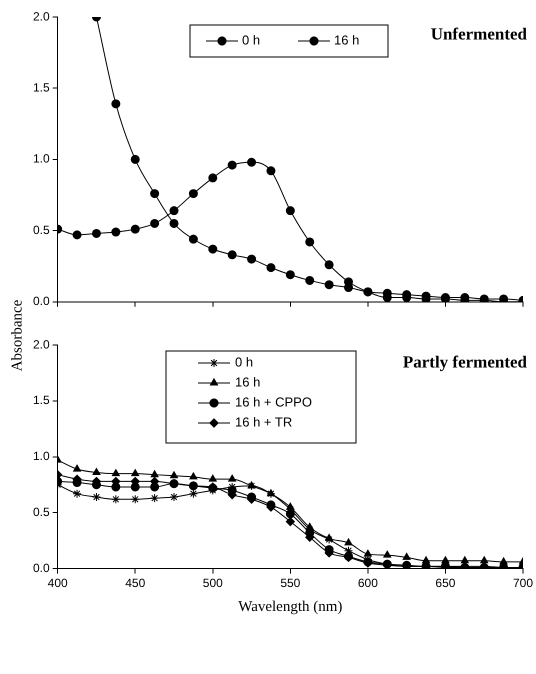  I want to click on x-tick-label: 450, so click(135, 583).